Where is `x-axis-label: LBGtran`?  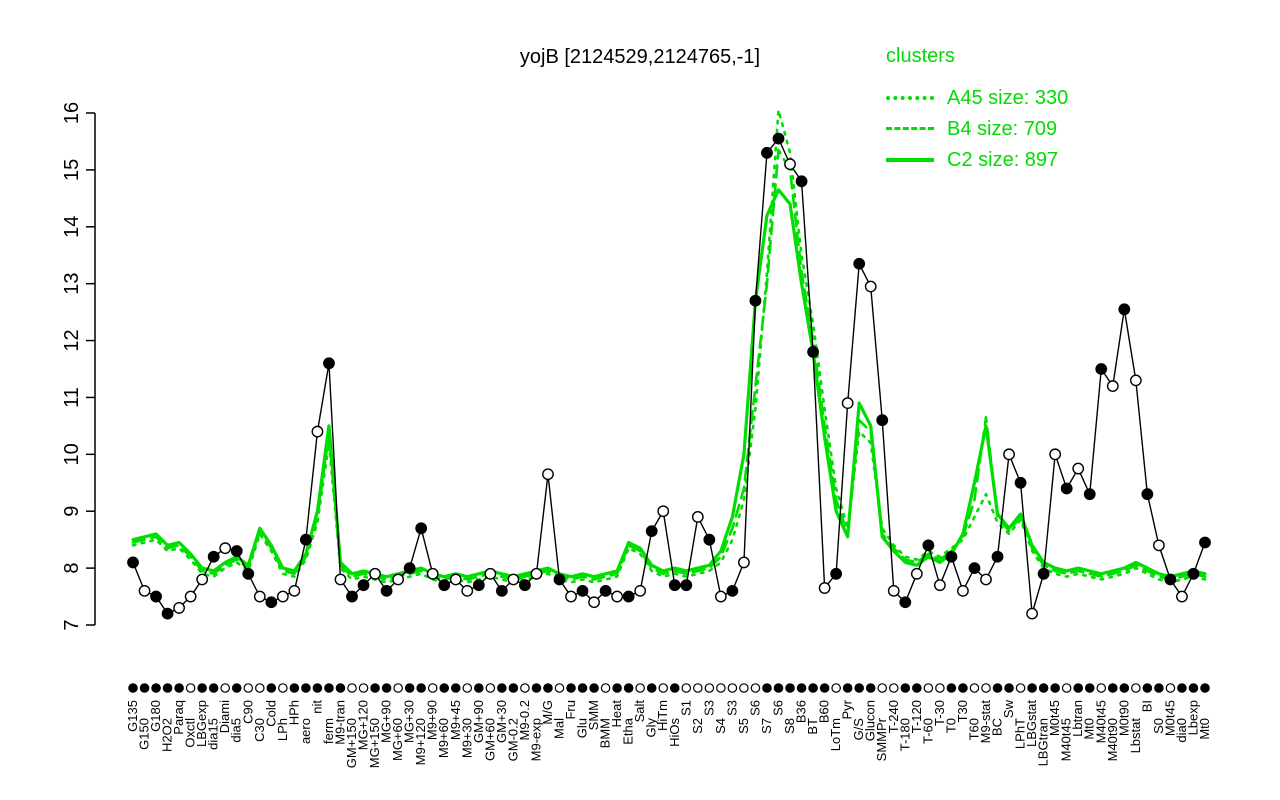 x-axis-label: LBGtran is located at coordinates (1043, 742).